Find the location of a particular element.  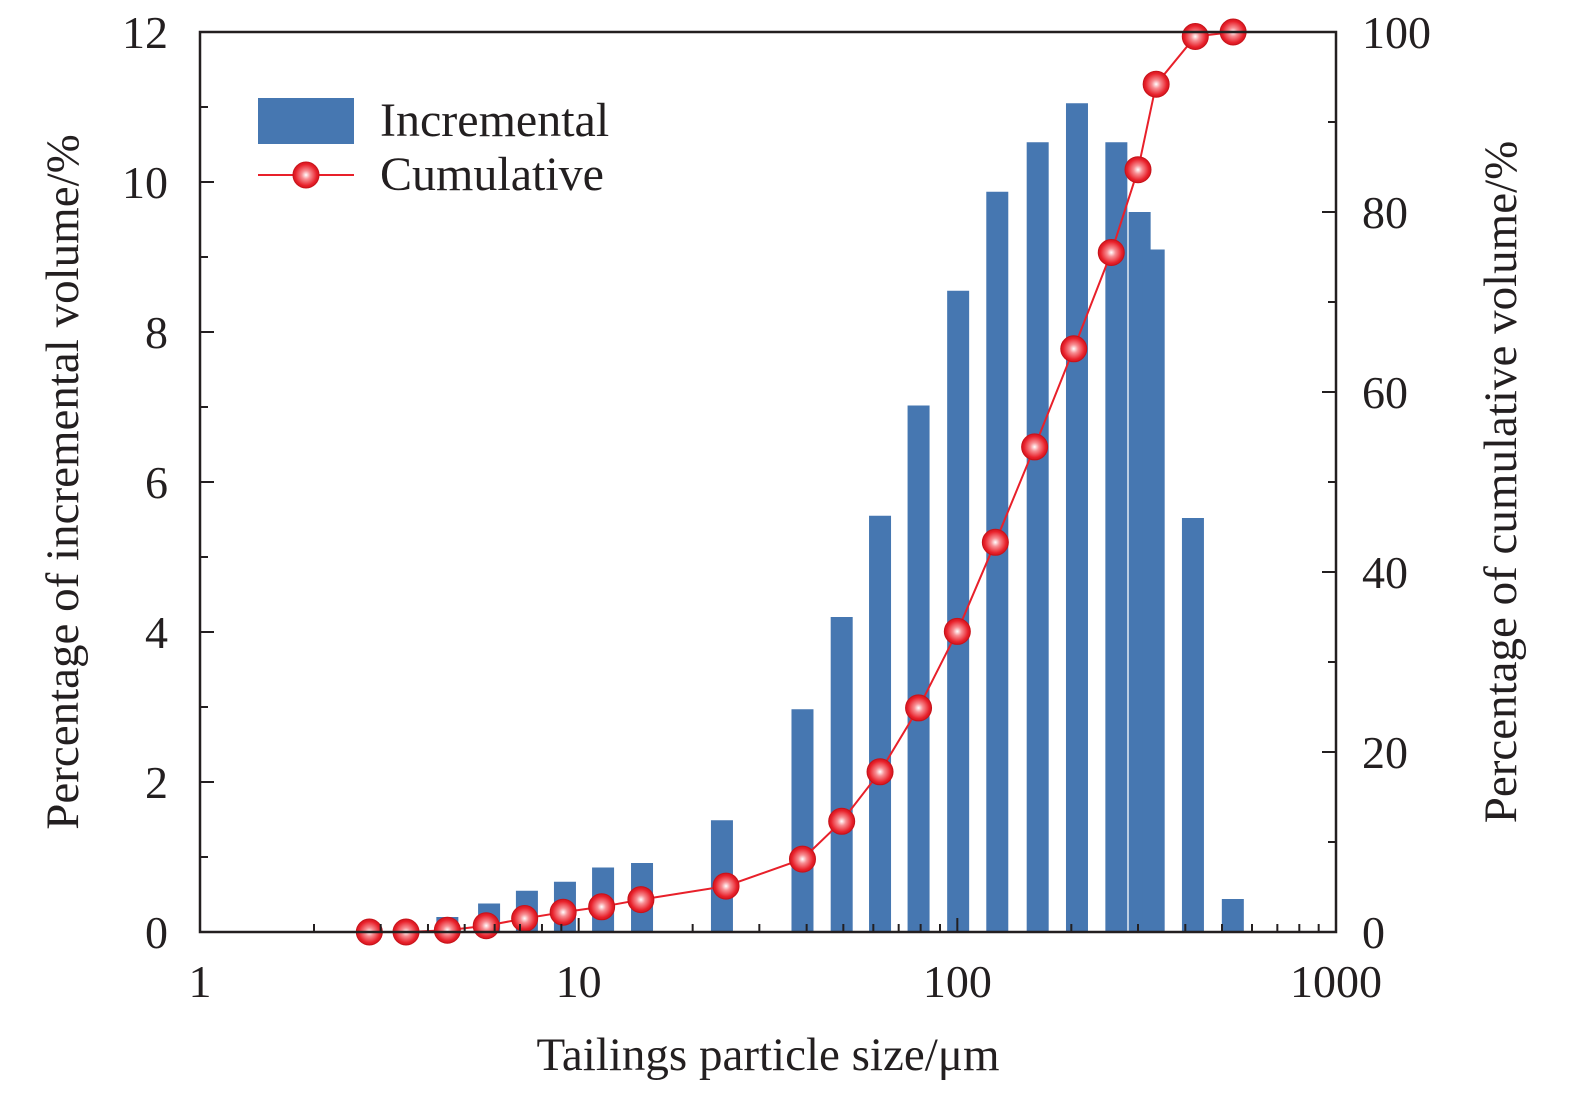

y-right-tick-label: 80 is located at coordinates (1385, 212).